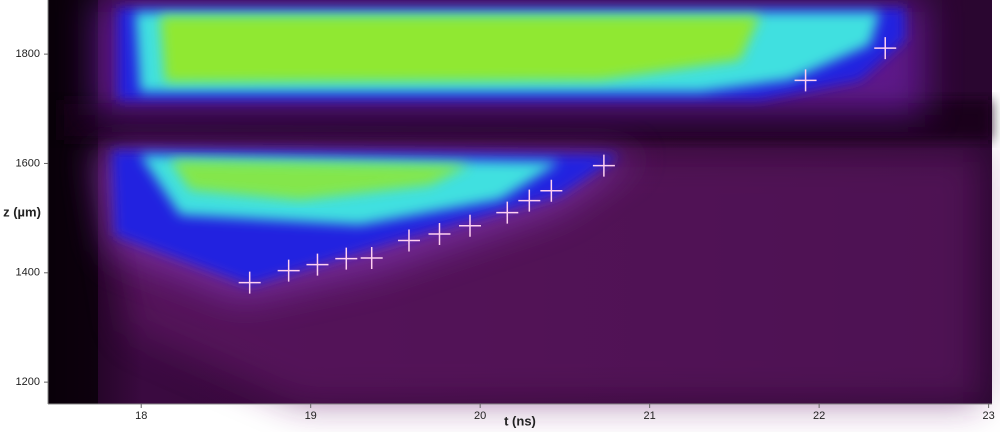  What do you see at coordinates (28, 382) in the screenshot?
I see `y-tick-label: 1200` at bounding box center [28, 382].